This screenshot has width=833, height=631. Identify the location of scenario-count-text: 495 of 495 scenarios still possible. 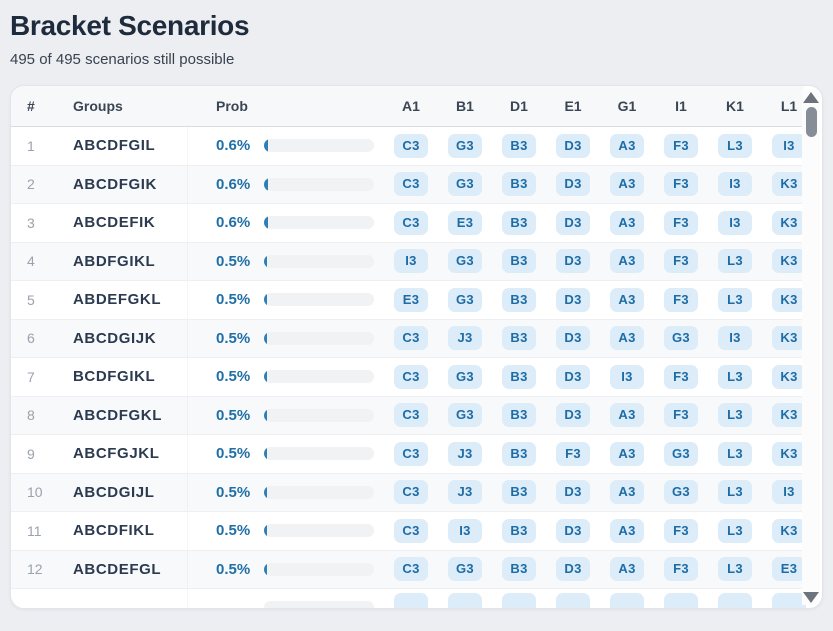
(122, 59).